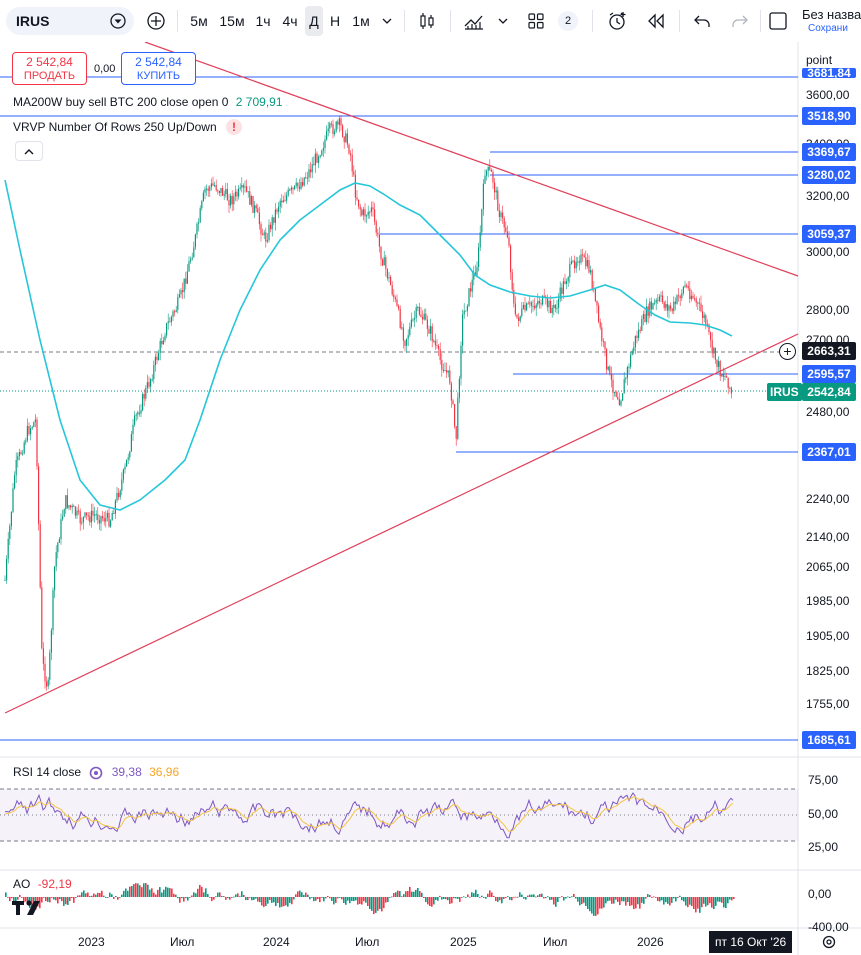 This screenshot has height=955, width=861. What do you see at coordinates (828, 28) in the screenshot?
I see `save-button: Сохрани` at bounding box center [828, 28].